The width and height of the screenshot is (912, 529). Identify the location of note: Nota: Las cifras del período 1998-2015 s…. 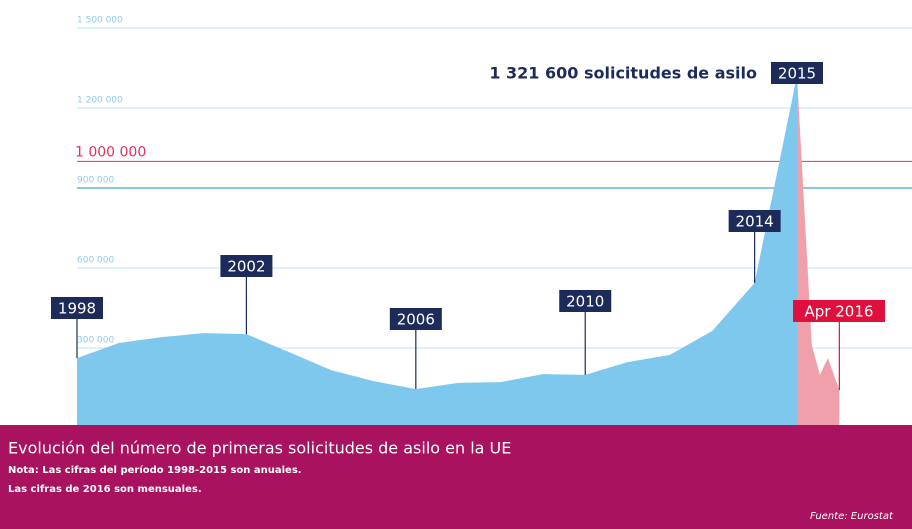
(155, 470).